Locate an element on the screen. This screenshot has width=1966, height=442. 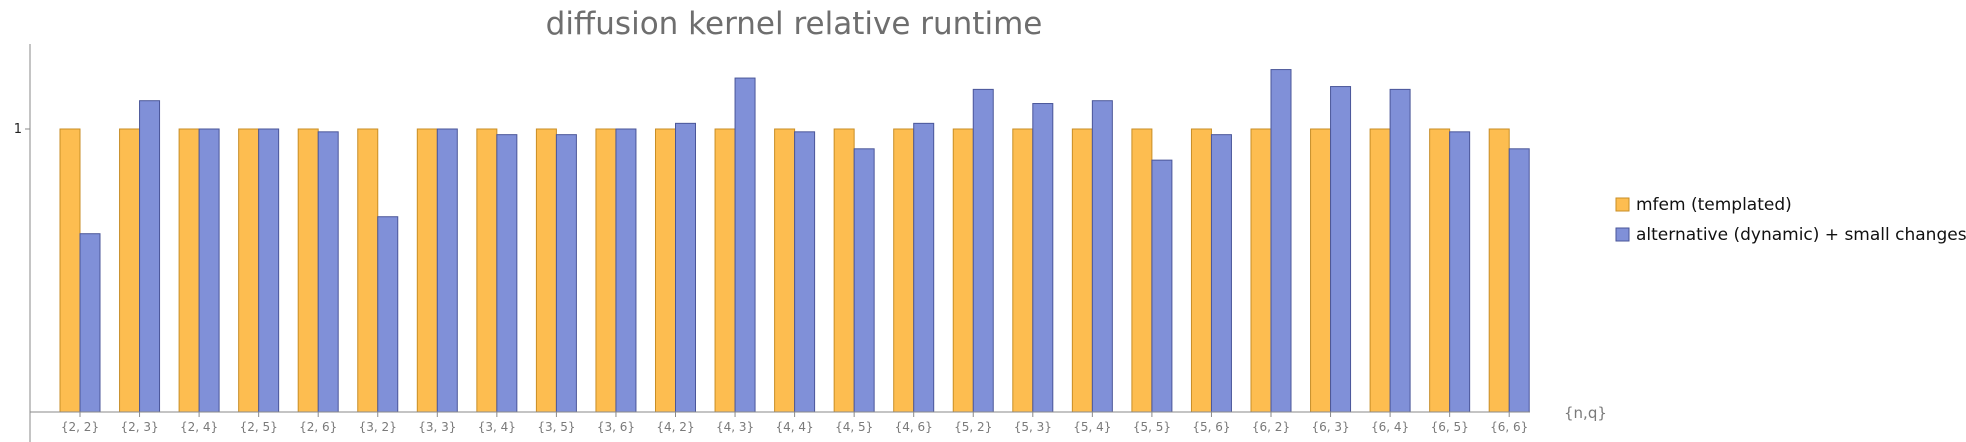
x-tick-label: {5, 2} is located at coordinates (973, 427).